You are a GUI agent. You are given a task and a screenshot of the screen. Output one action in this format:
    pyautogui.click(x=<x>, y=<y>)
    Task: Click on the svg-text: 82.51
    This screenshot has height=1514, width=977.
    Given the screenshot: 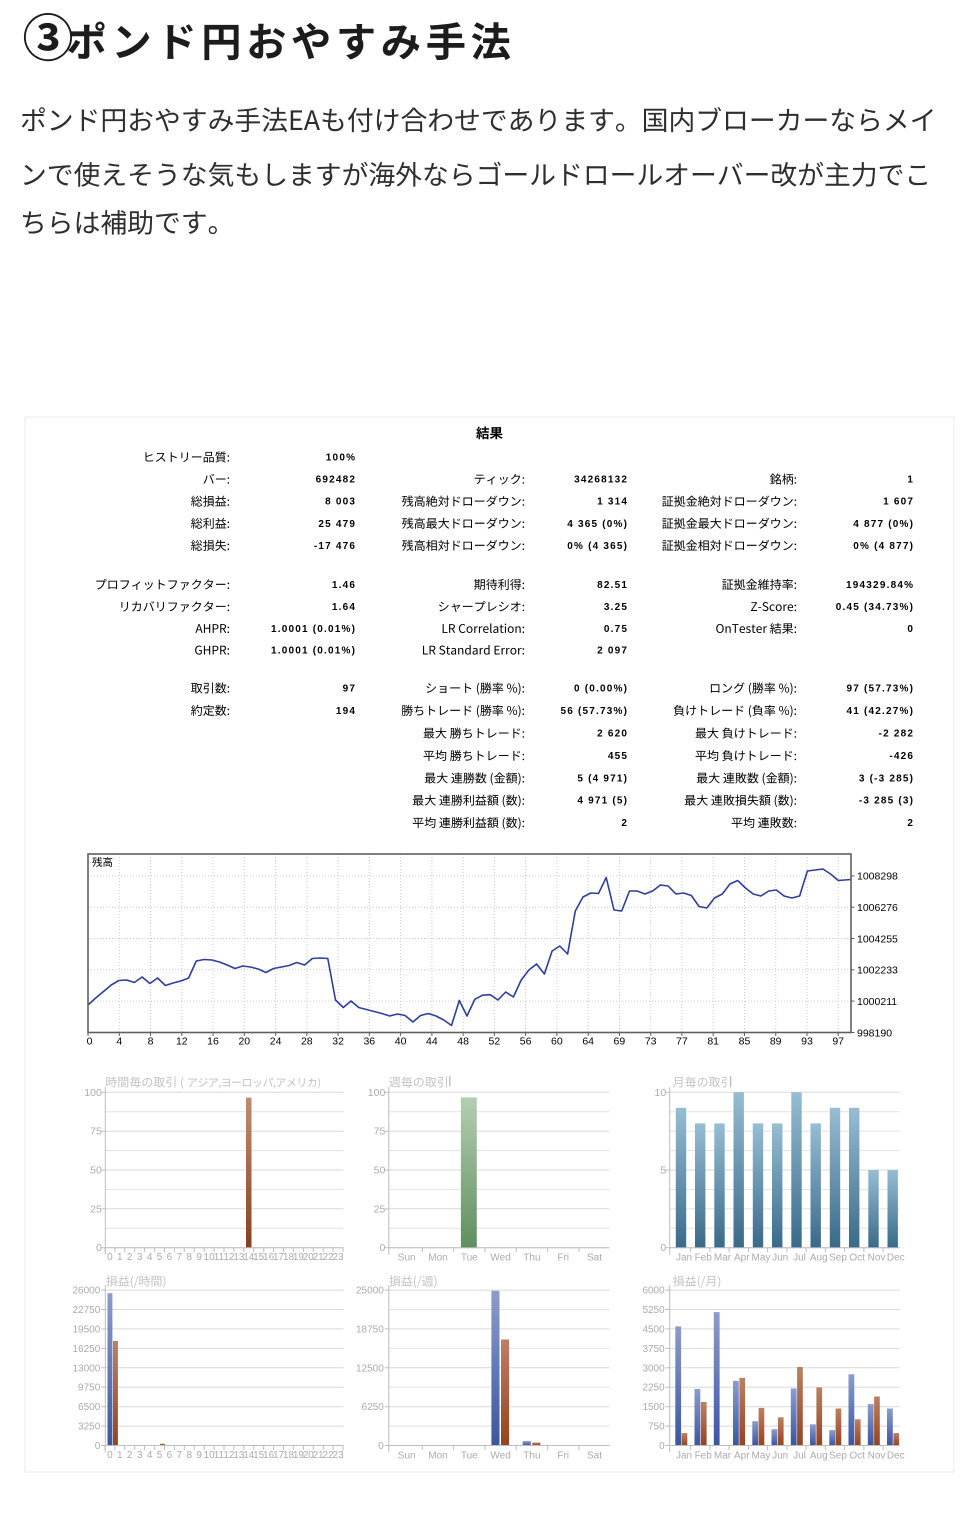 What is the action you would take?
    pyautogui.click(x=612, y=585)
    